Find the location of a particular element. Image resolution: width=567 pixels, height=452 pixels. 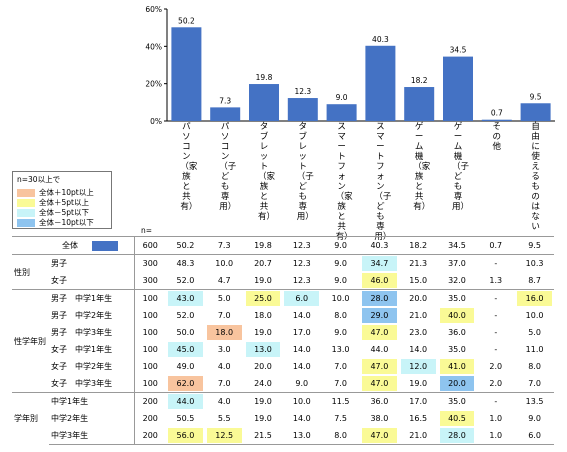

sample-size: 600 is located at coordinates (149, 245).